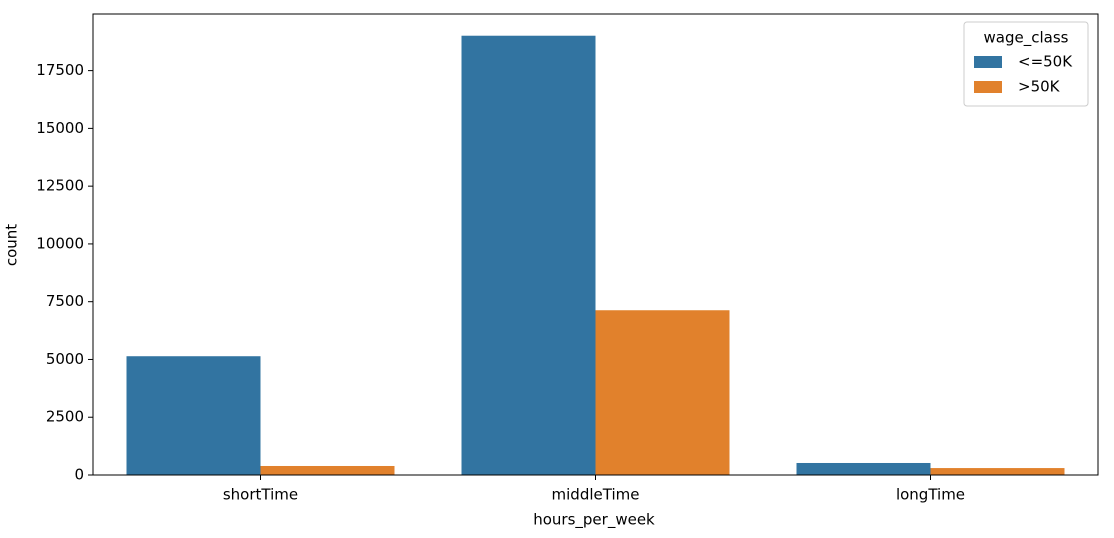 The height and width of the screenshot is (538, 1114). I want to click on y-tick-label: 10000, so click(60, 243).